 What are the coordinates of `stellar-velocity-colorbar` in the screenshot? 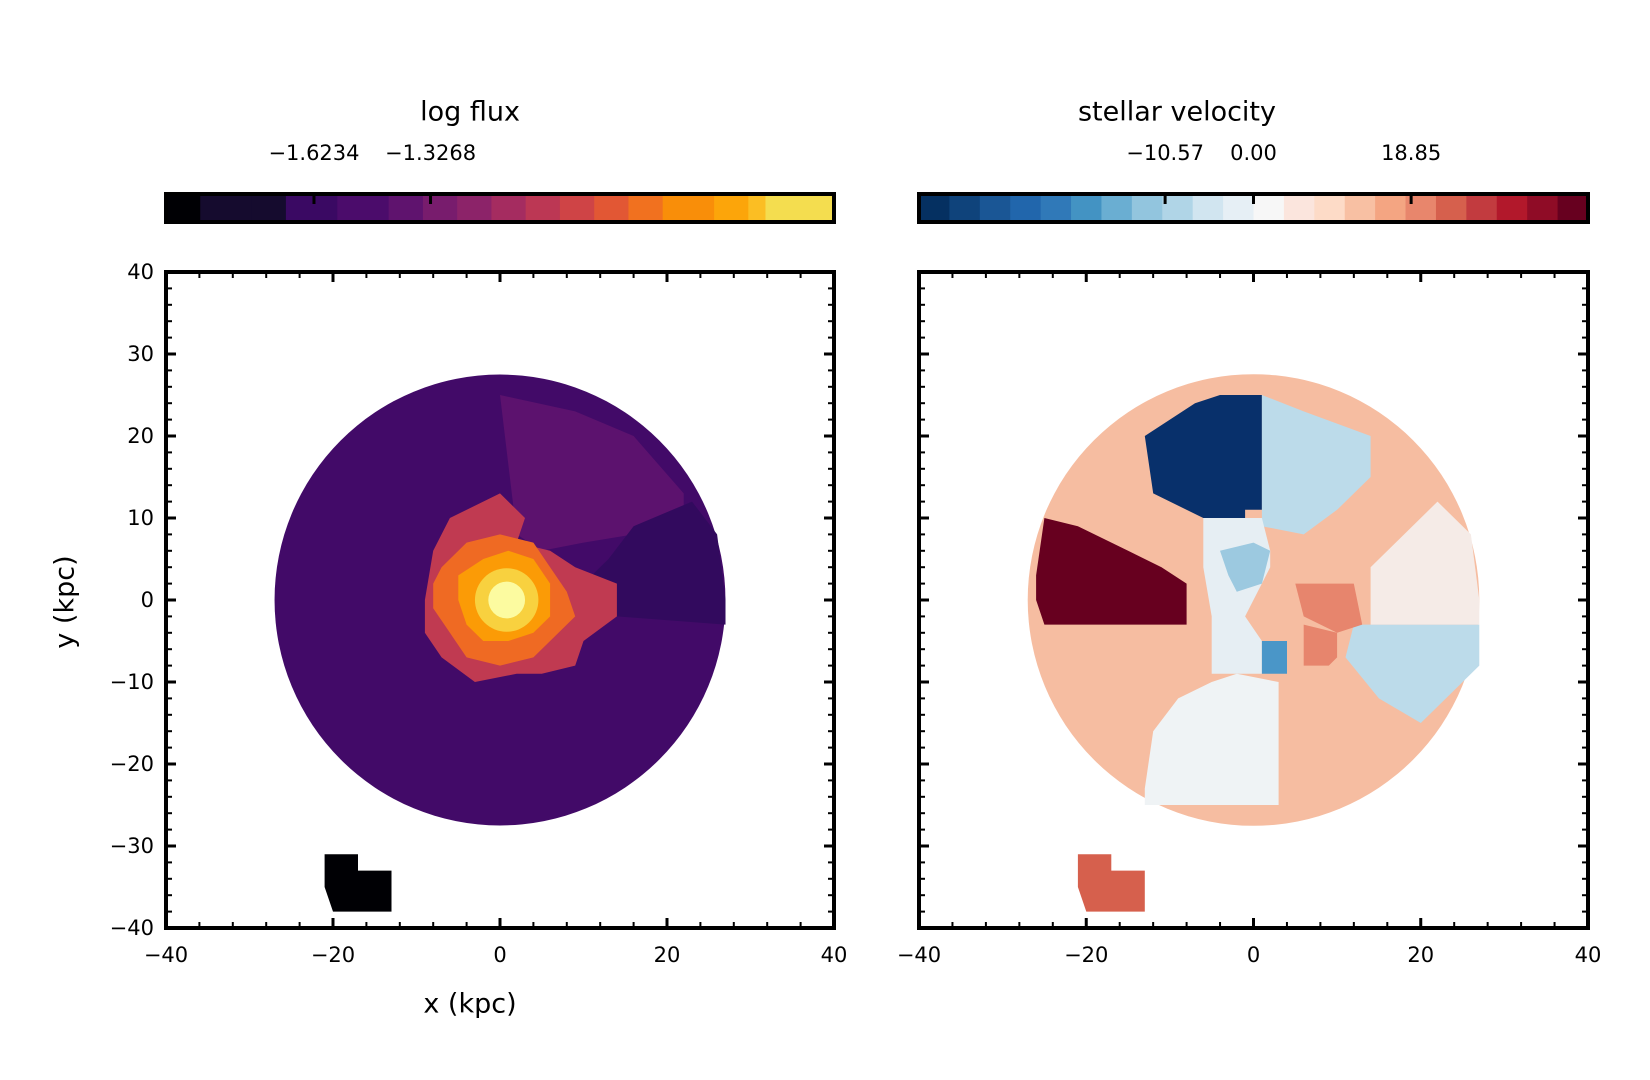 It's located at (1253, 208).